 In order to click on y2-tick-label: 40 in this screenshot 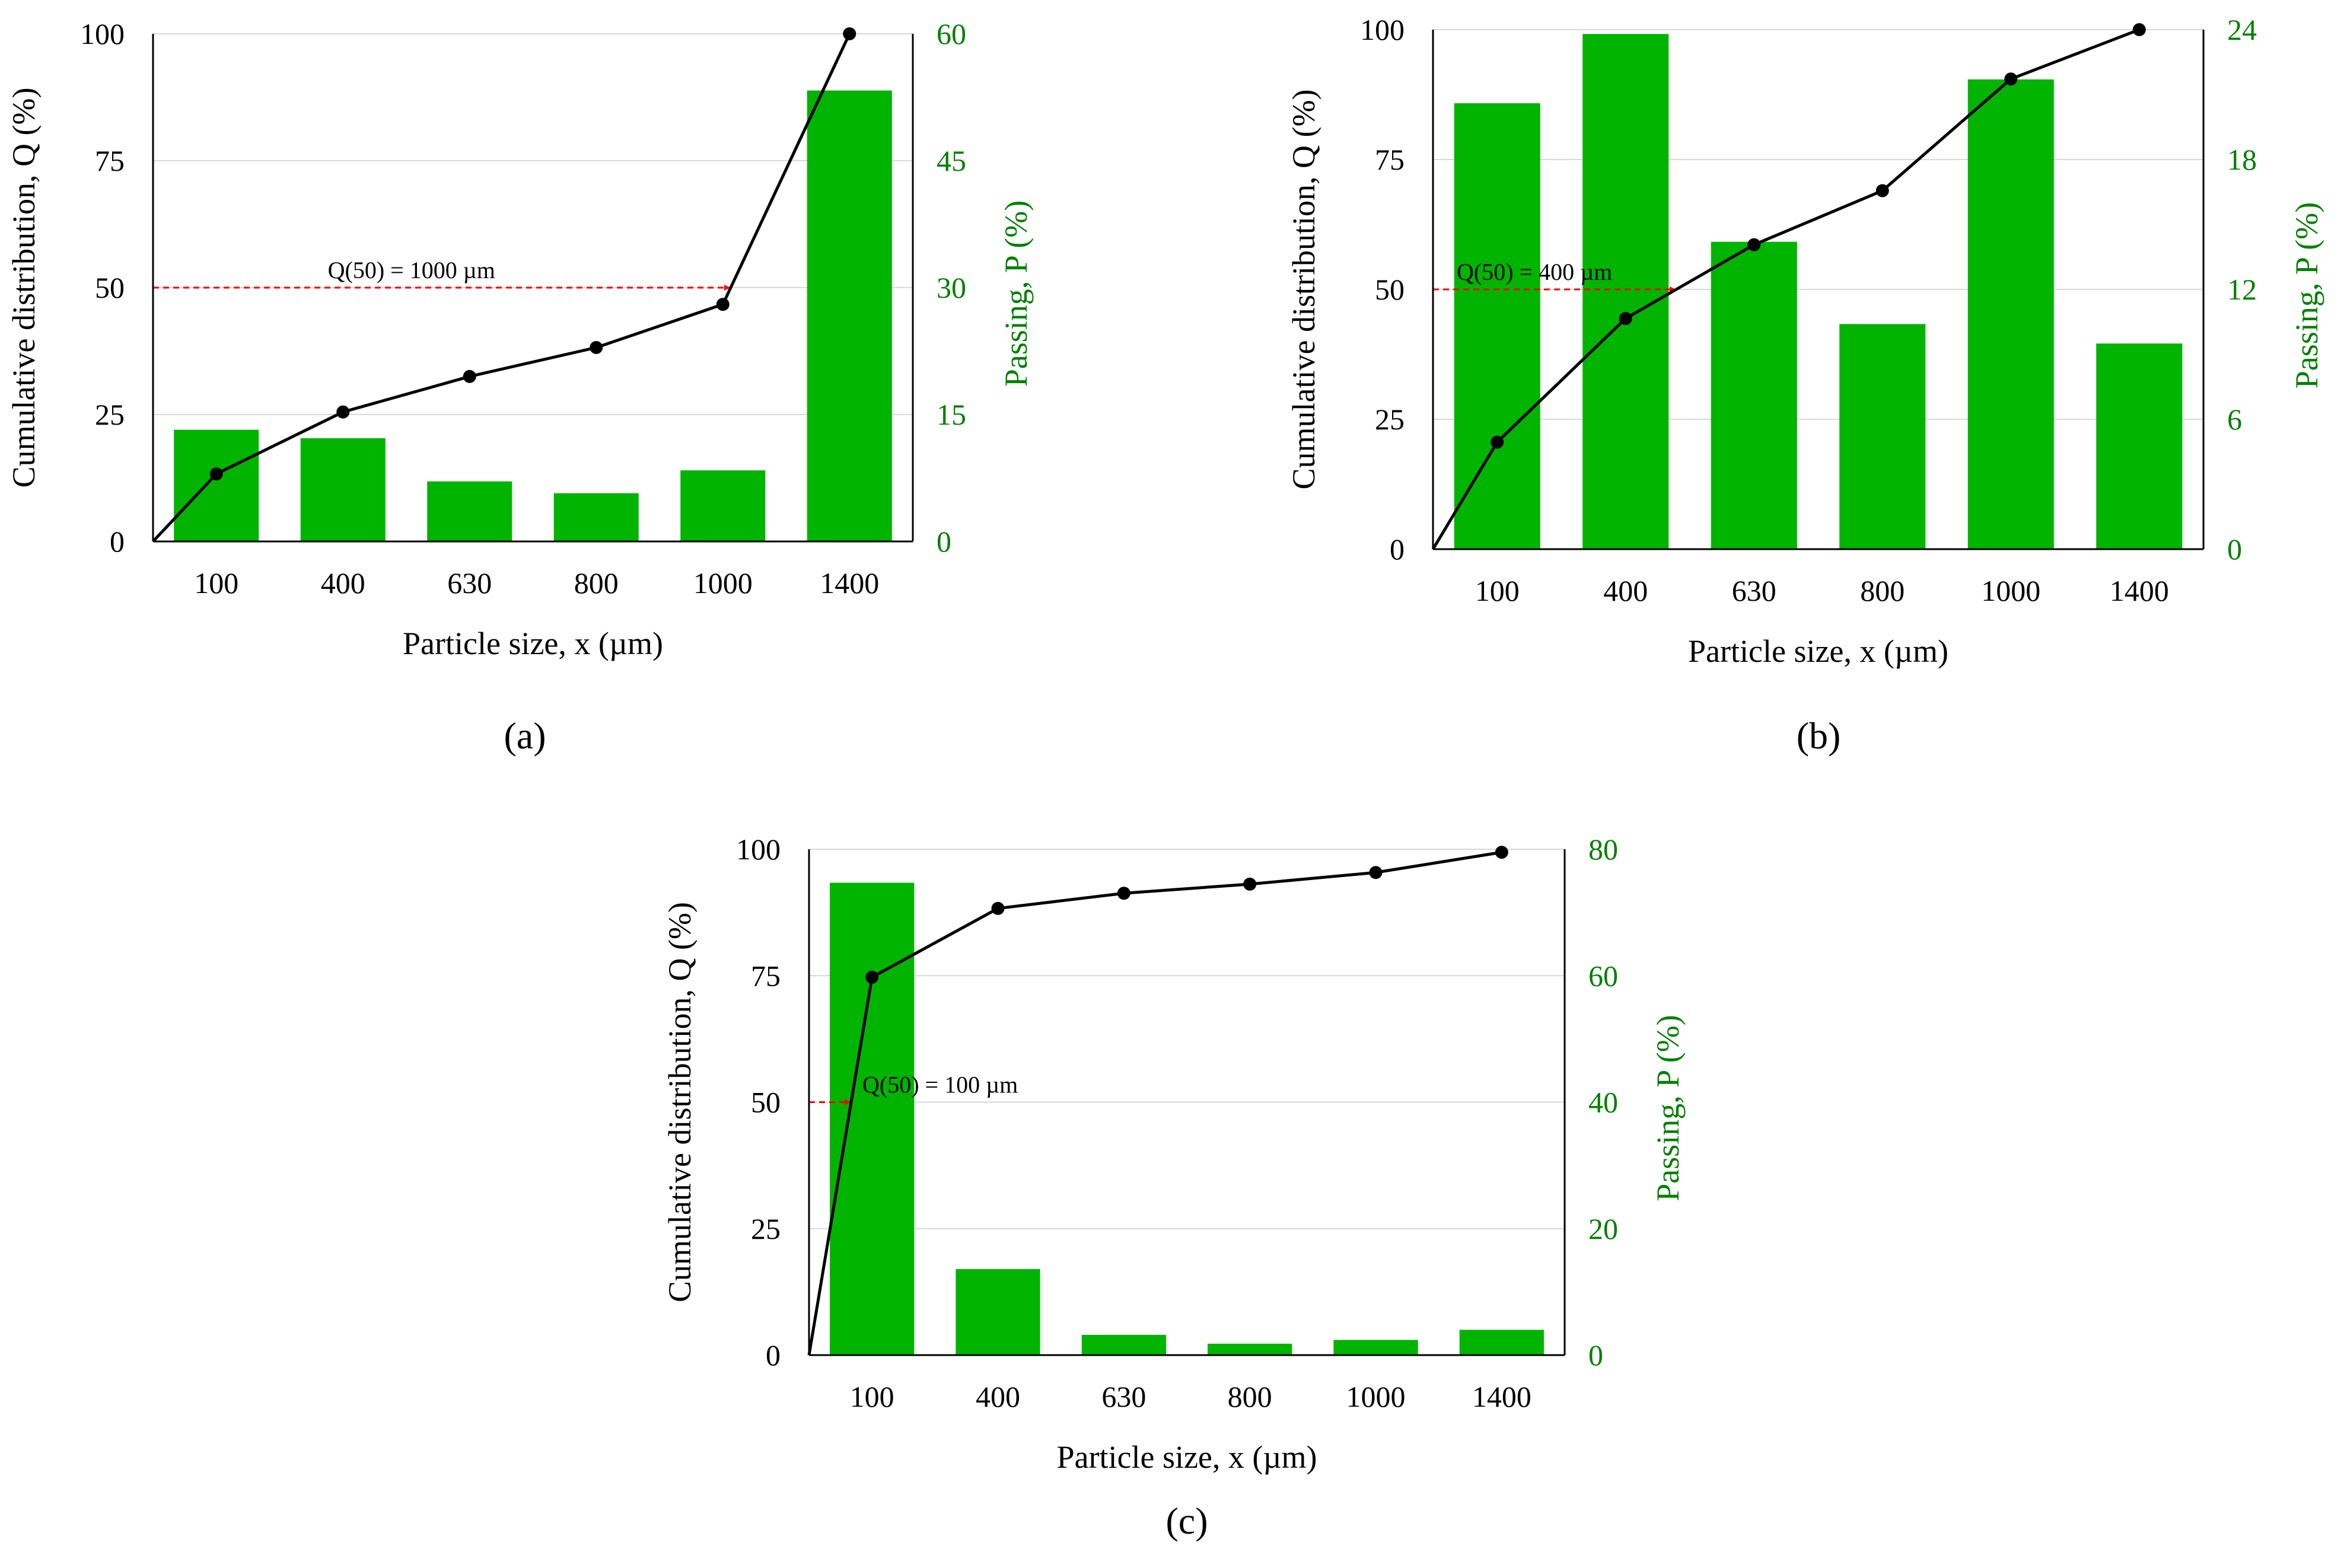, I will do `click(1603, 1102)`.